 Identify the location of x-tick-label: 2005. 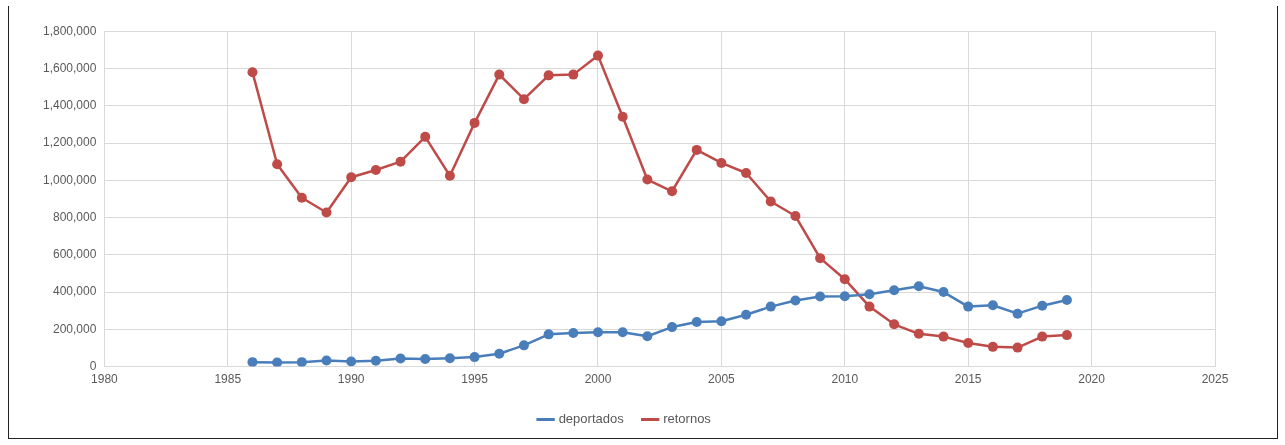
(722, 379).